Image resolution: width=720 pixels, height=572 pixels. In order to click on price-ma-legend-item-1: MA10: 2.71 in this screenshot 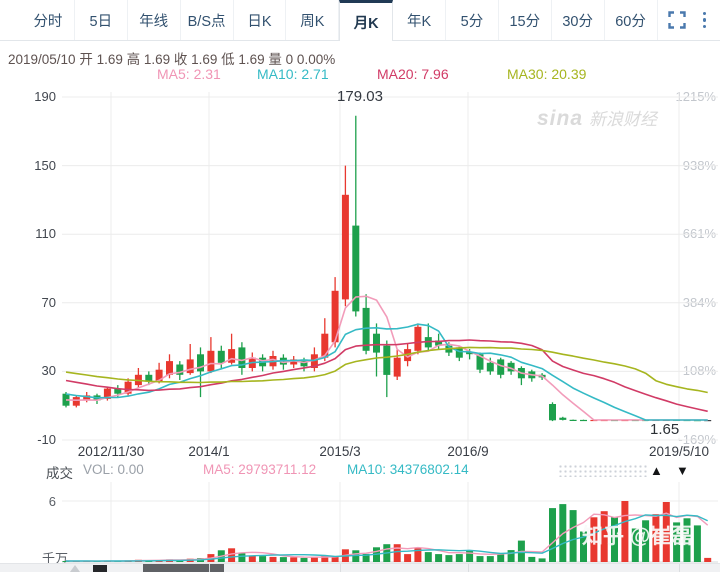, I will do `click(293, 74)`.